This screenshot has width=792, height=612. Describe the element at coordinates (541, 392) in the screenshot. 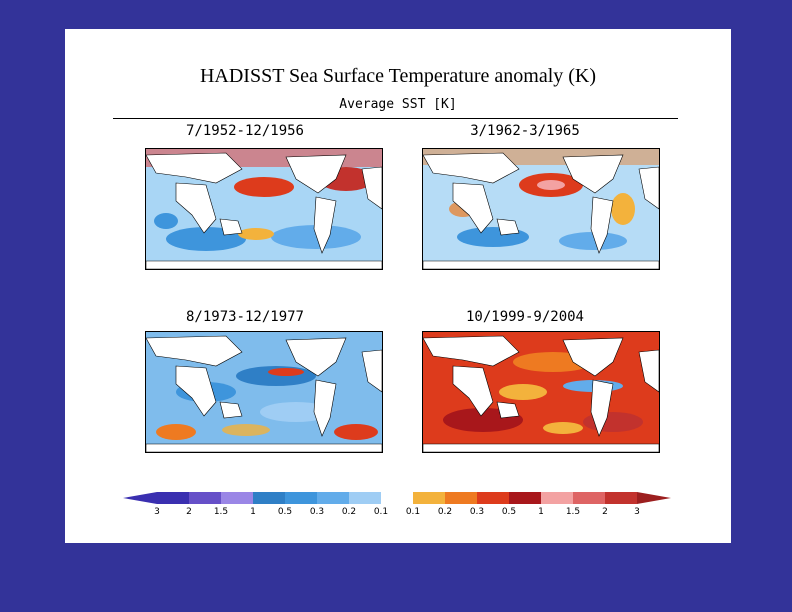

I see `sst-map-1999` at that location.